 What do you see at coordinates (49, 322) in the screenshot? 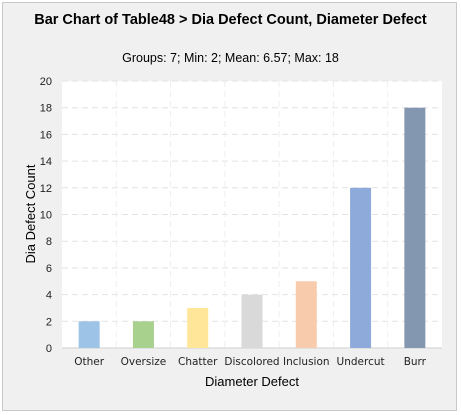
I see `y-tick-label: 2` at bounding box center [49, 322].